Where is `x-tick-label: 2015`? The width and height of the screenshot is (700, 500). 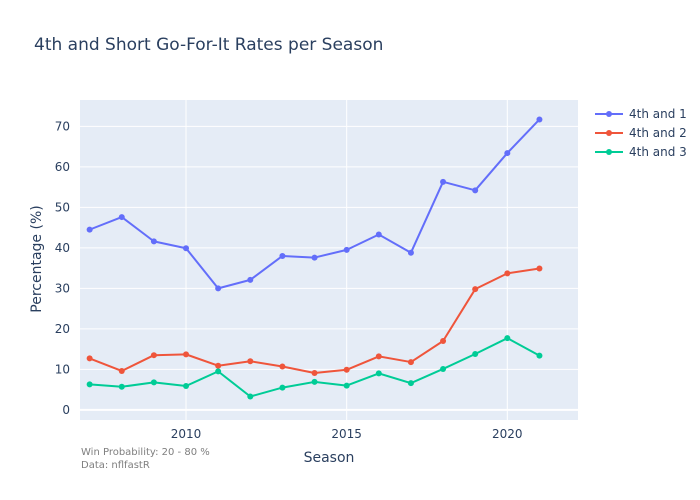 x-tick-label: 2015 is located at coordinates (346, 434).